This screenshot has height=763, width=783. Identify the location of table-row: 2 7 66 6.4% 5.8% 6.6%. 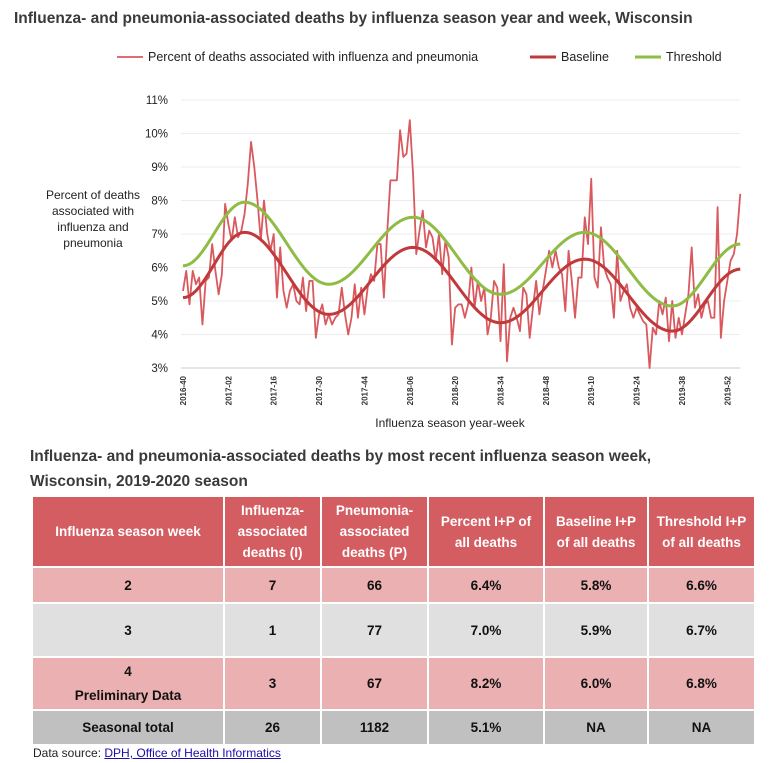
(393, 585).